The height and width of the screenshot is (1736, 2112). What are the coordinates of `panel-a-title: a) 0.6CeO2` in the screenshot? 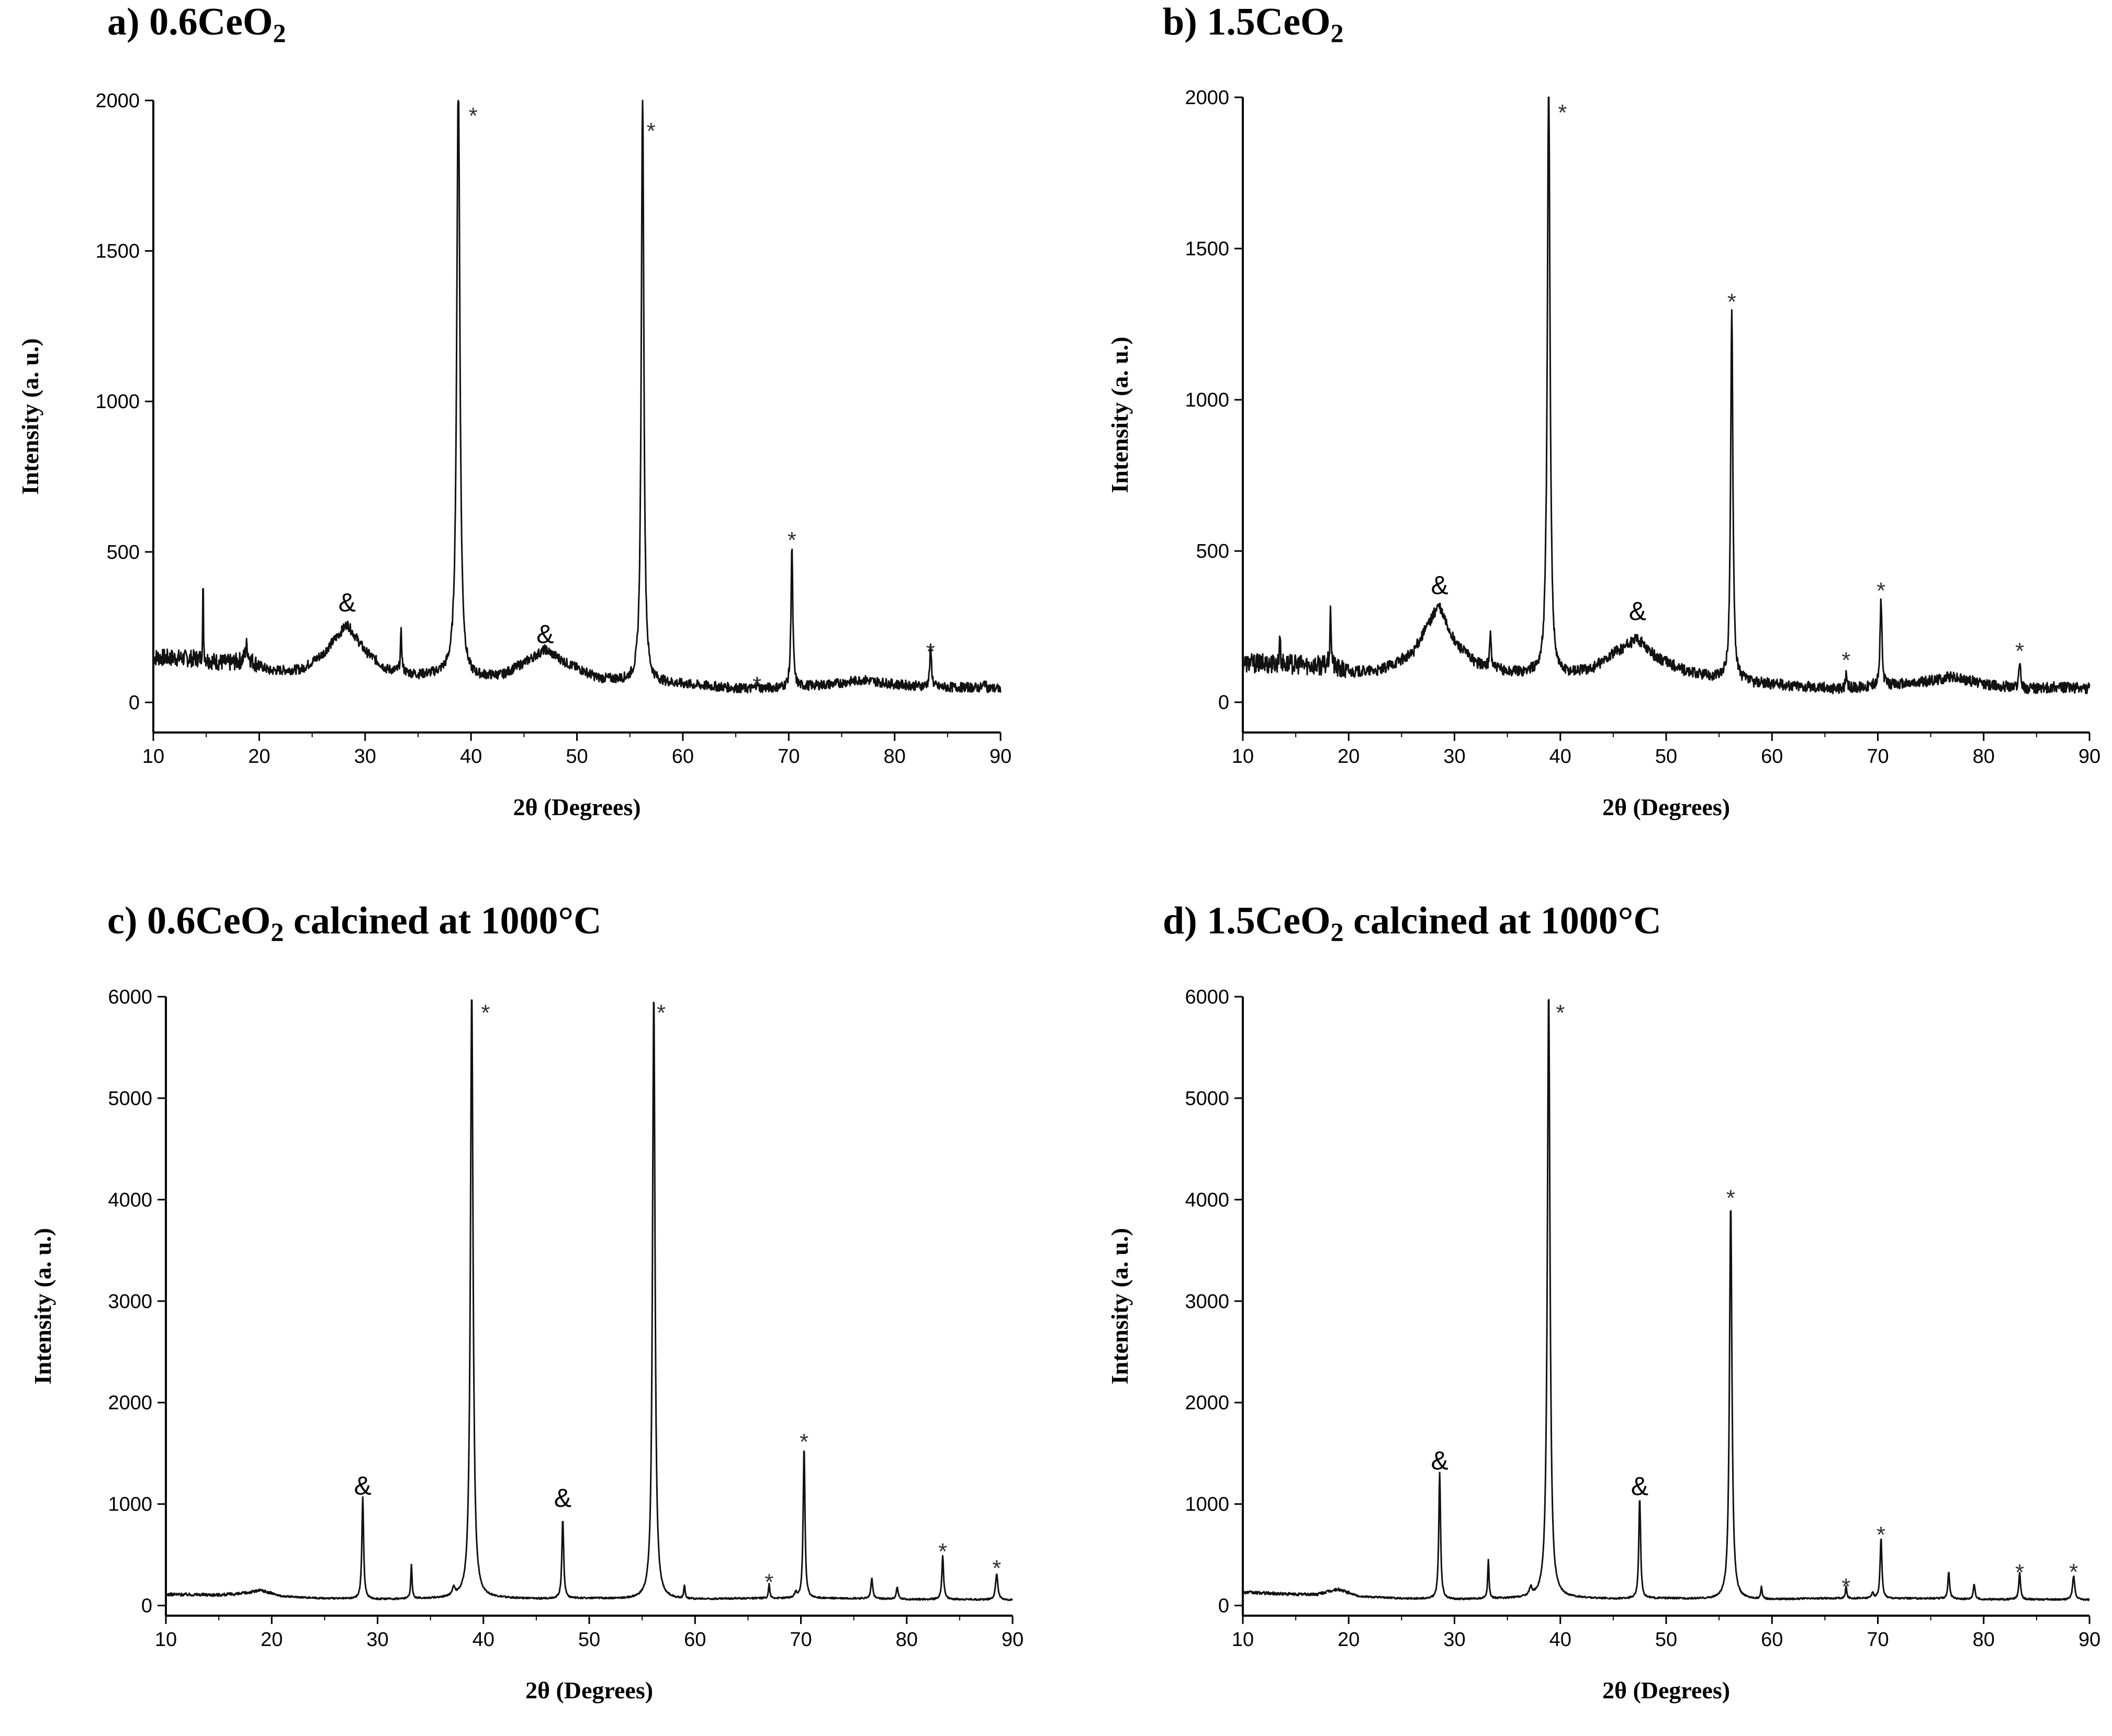 It's located at (196, 25).